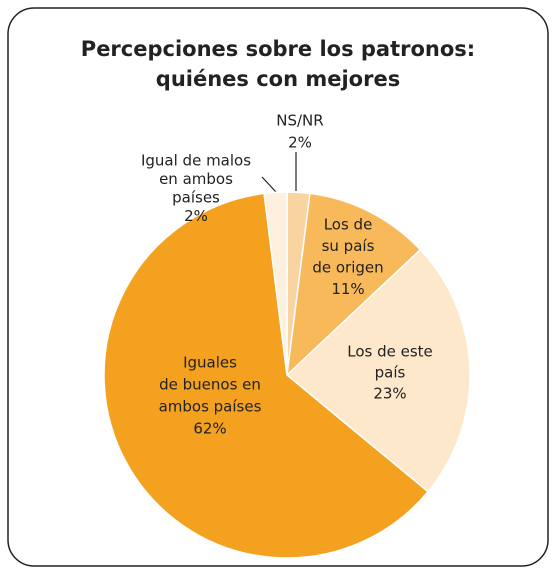  I want to click on leader-line, so click(269, 184).